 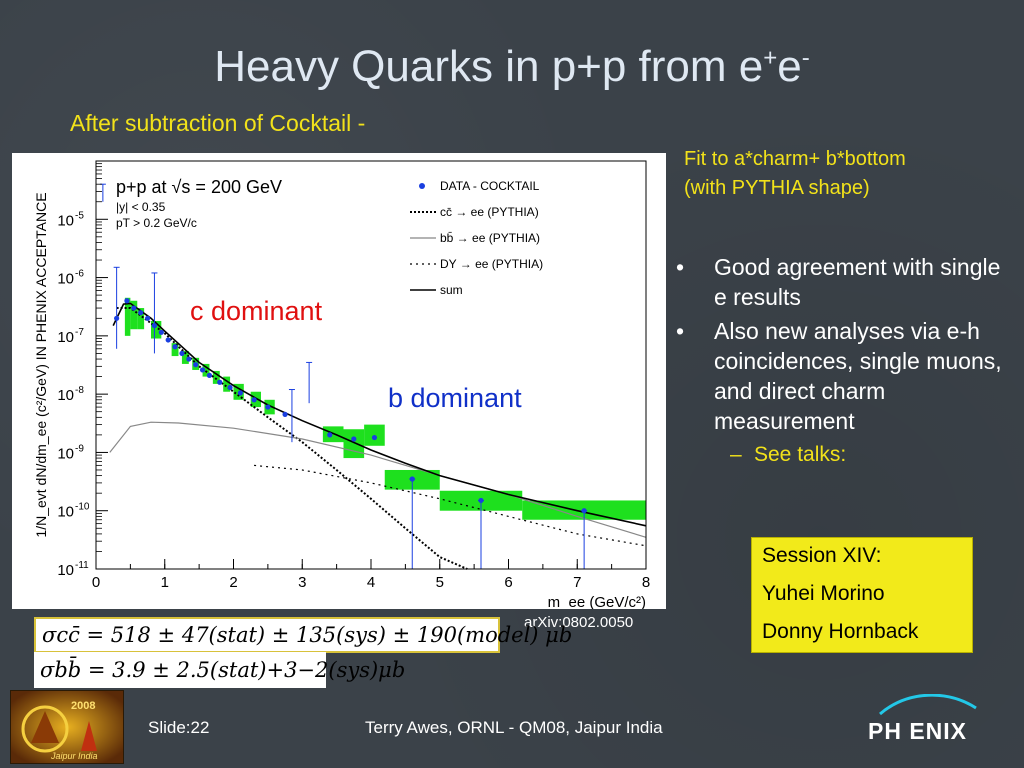 I want to click on y-tick-exponent: -5, so click(x=79, y=215).